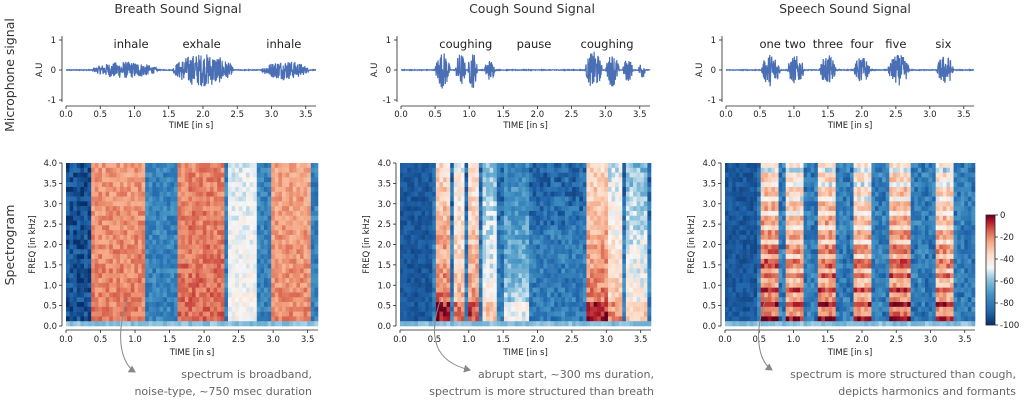  Describe the element at coordinates (452, 335) in the screenshot. I see `annotation-arrow` at that location.